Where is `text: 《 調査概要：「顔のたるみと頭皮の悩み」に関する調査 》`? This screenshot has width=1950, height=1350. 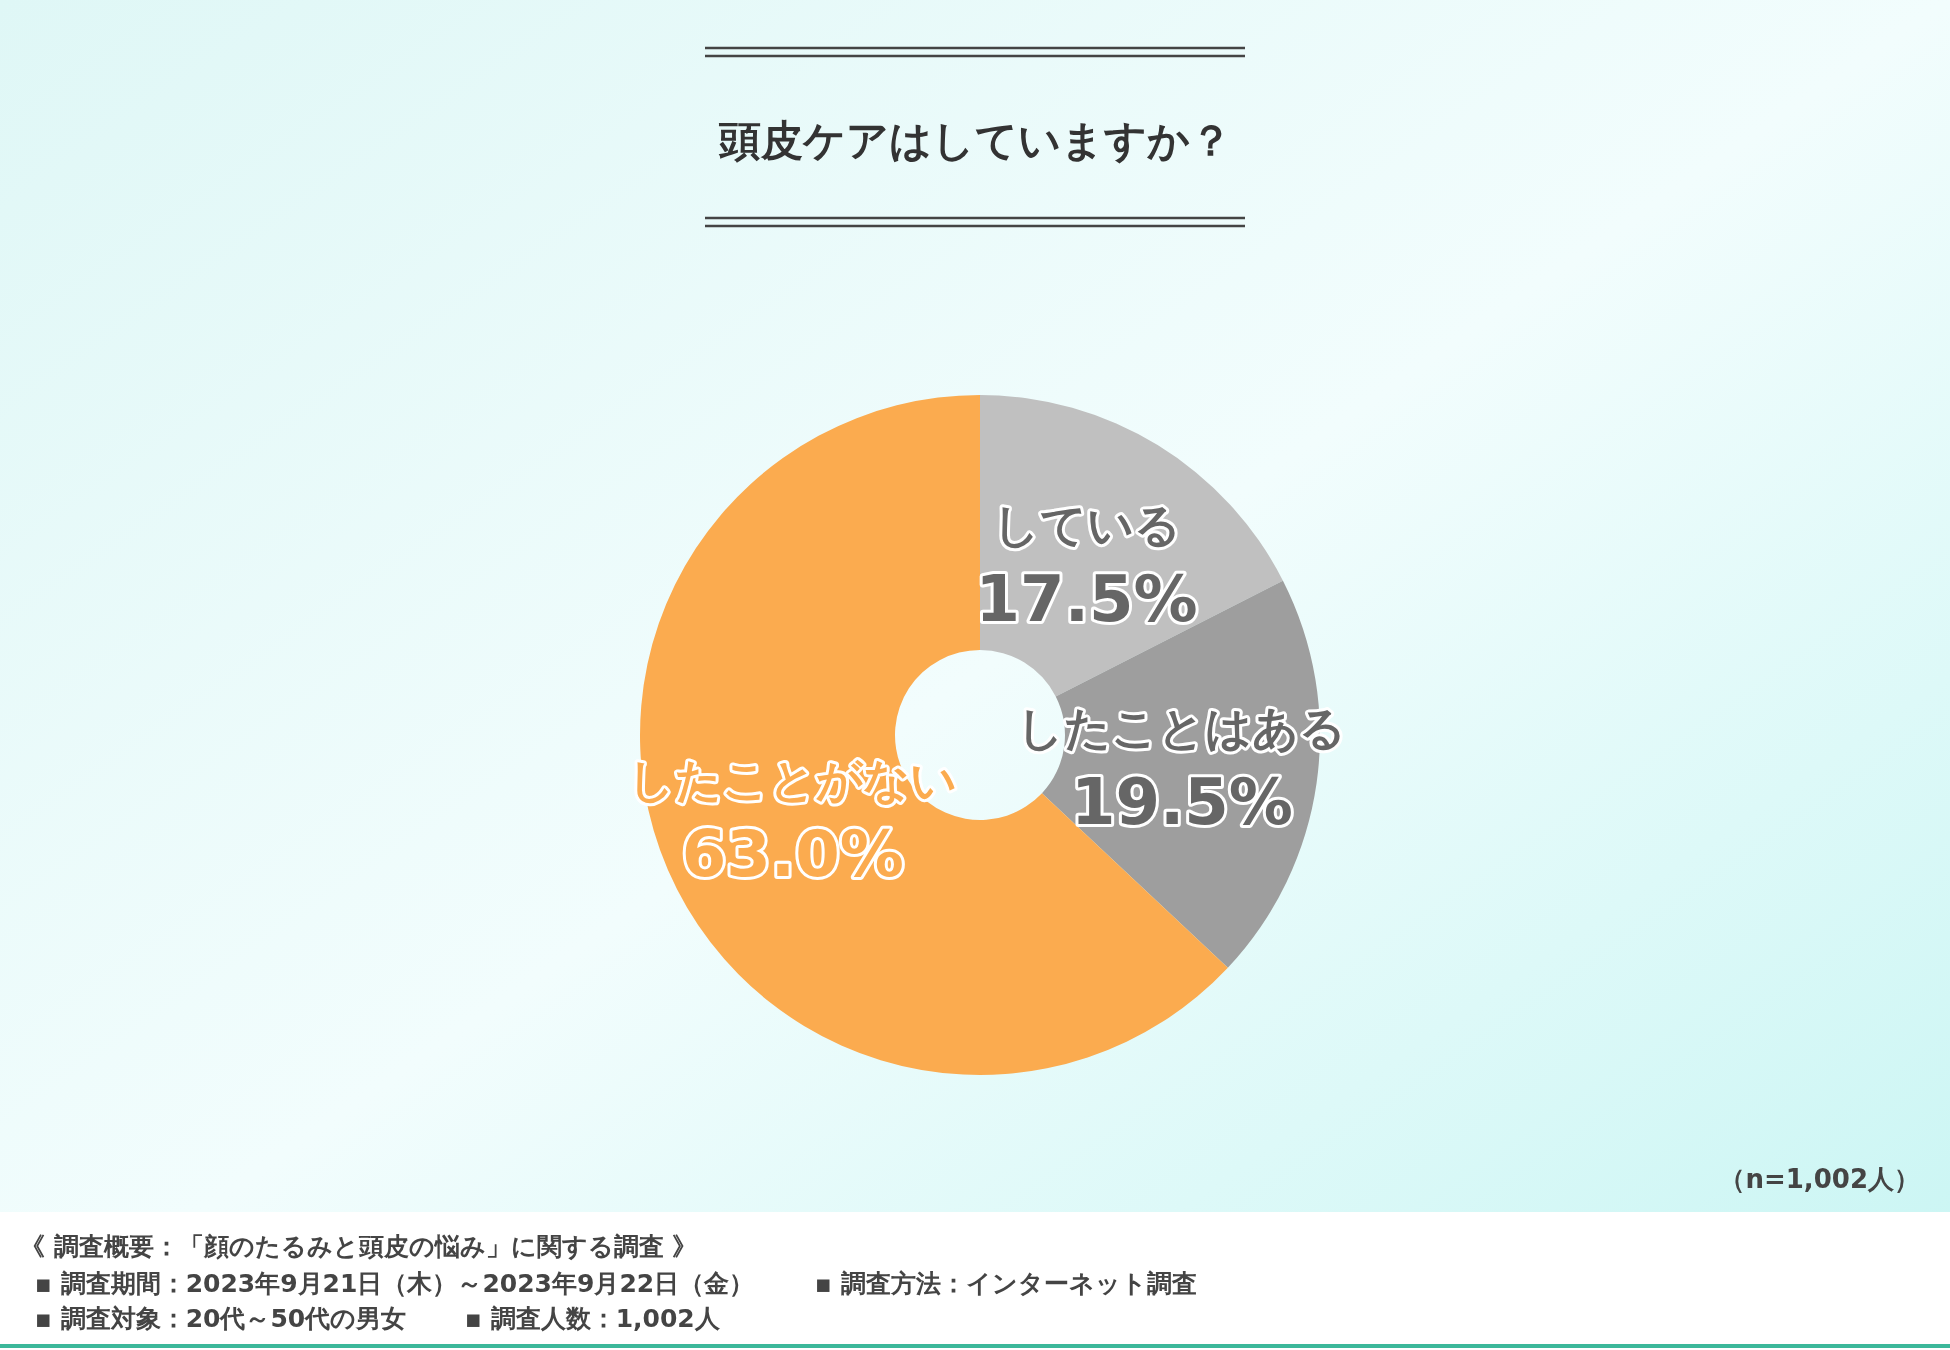 text: 《 調査概要：「顔のたるみと頭皮の悩み」に関する調査 》 is located at coordinates (359, 1246).